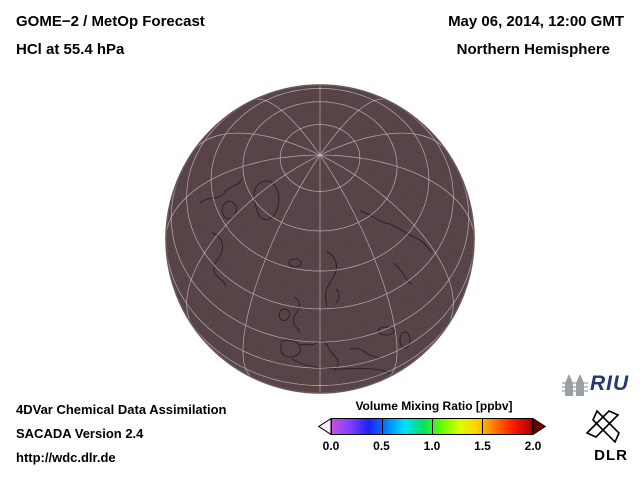 This screenshot has height=480, width=640. I want to click on colorbar-underflow-arrow, so click(324, 426).